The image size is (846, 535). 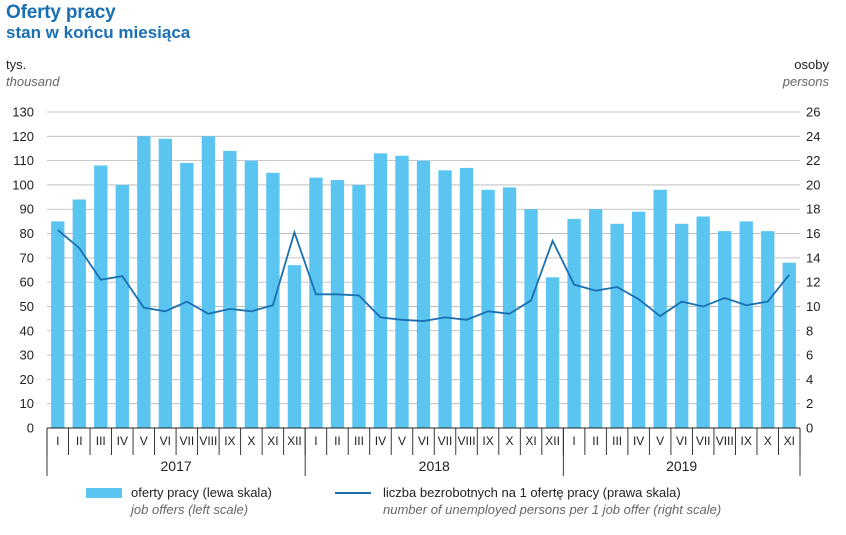 I want to click on left-tick-label: 50, so click(x=27, y=306).